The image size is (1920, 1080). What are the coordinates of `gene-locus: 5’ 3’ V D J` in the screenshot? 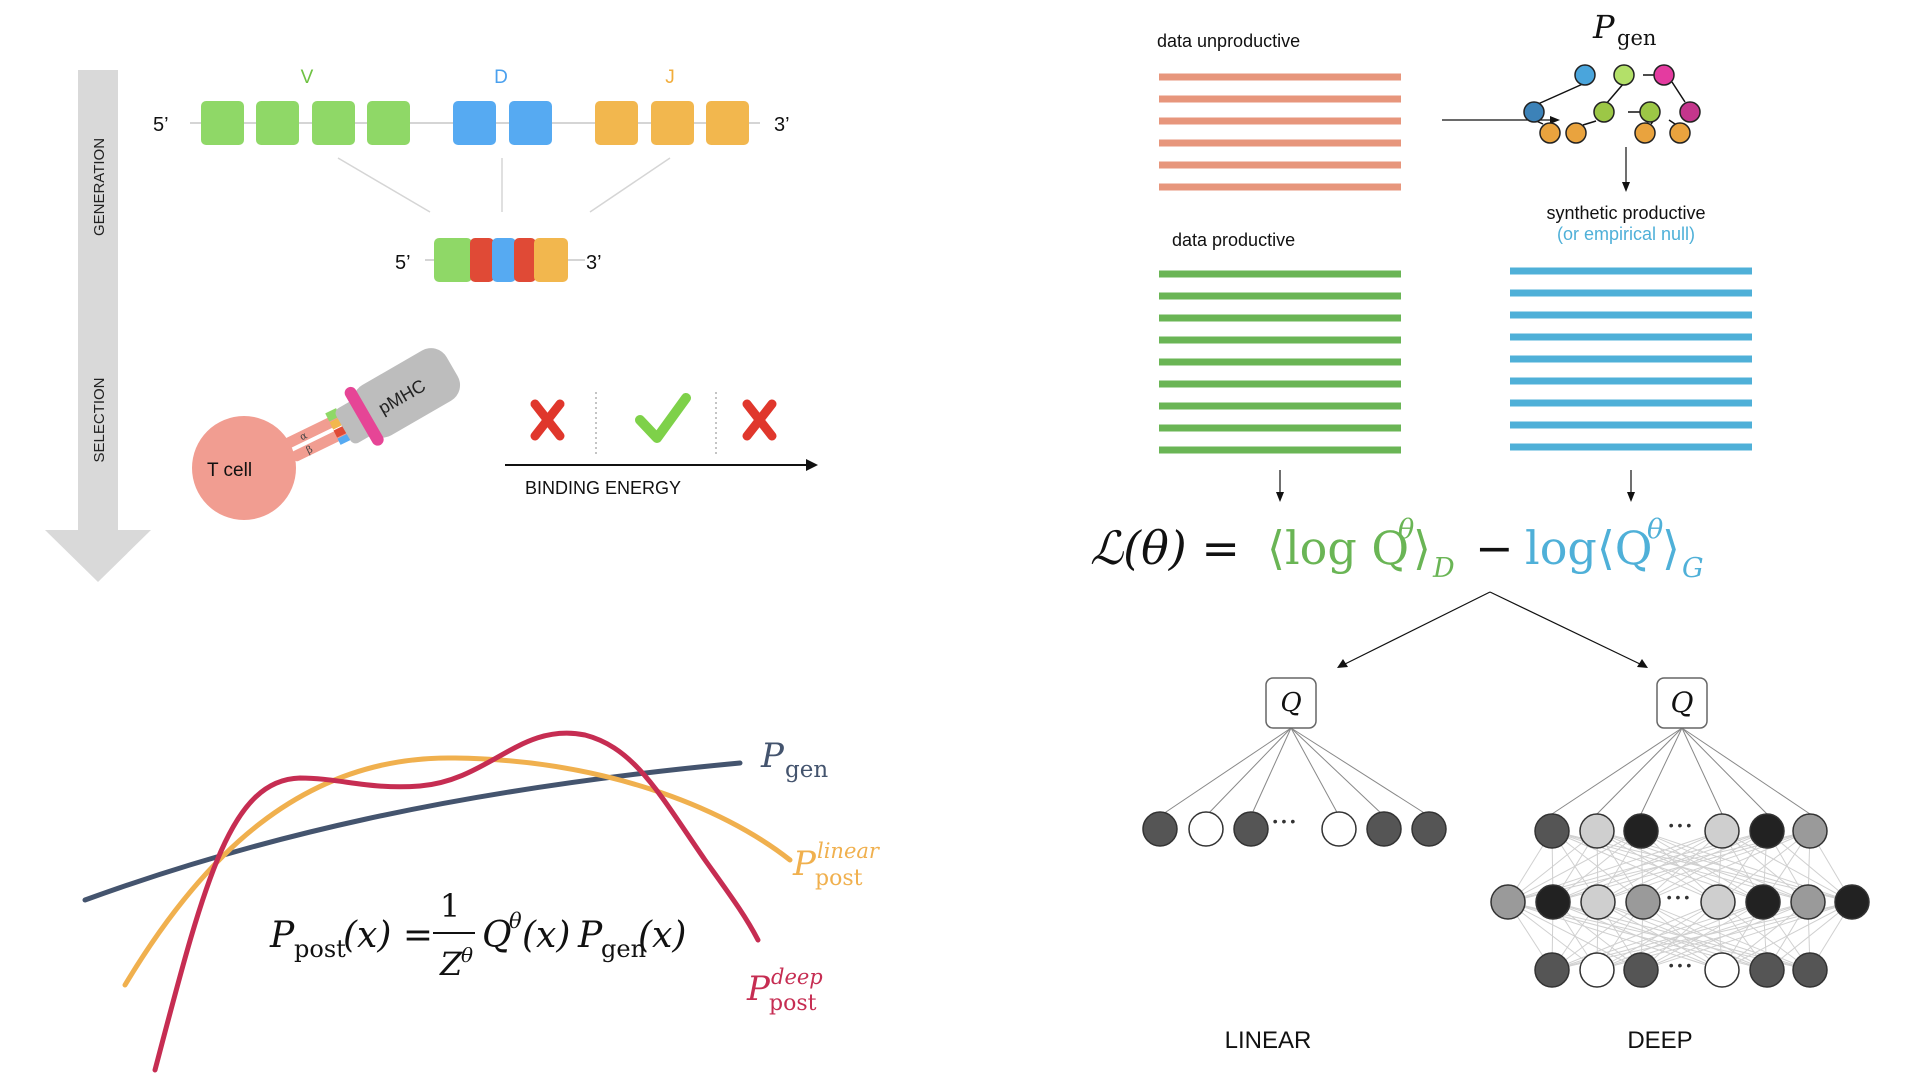 It's located at (471, 140).